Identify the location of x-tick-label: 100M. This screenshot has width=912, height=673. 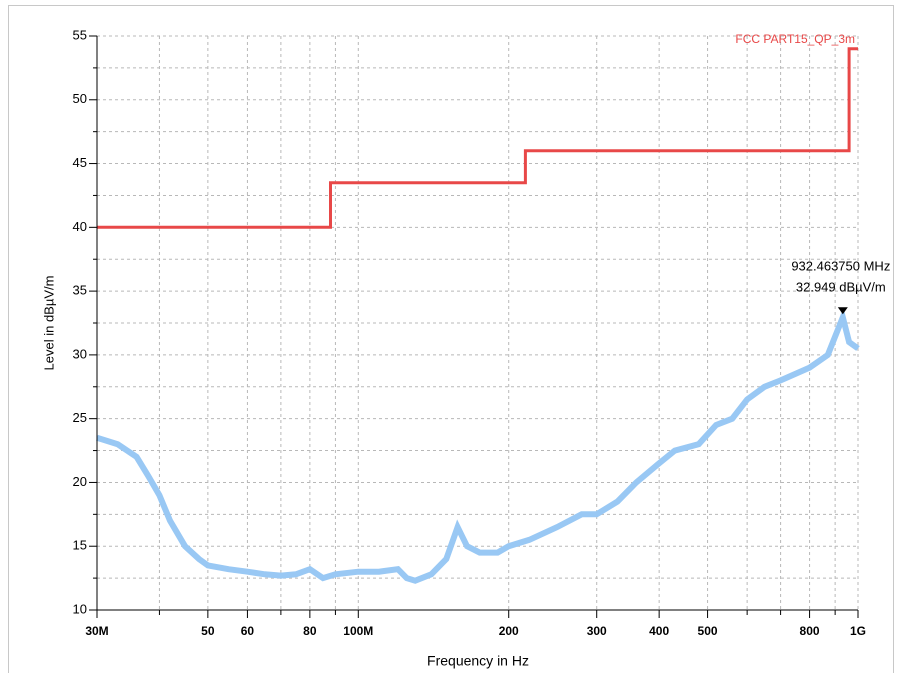
(358, 631).